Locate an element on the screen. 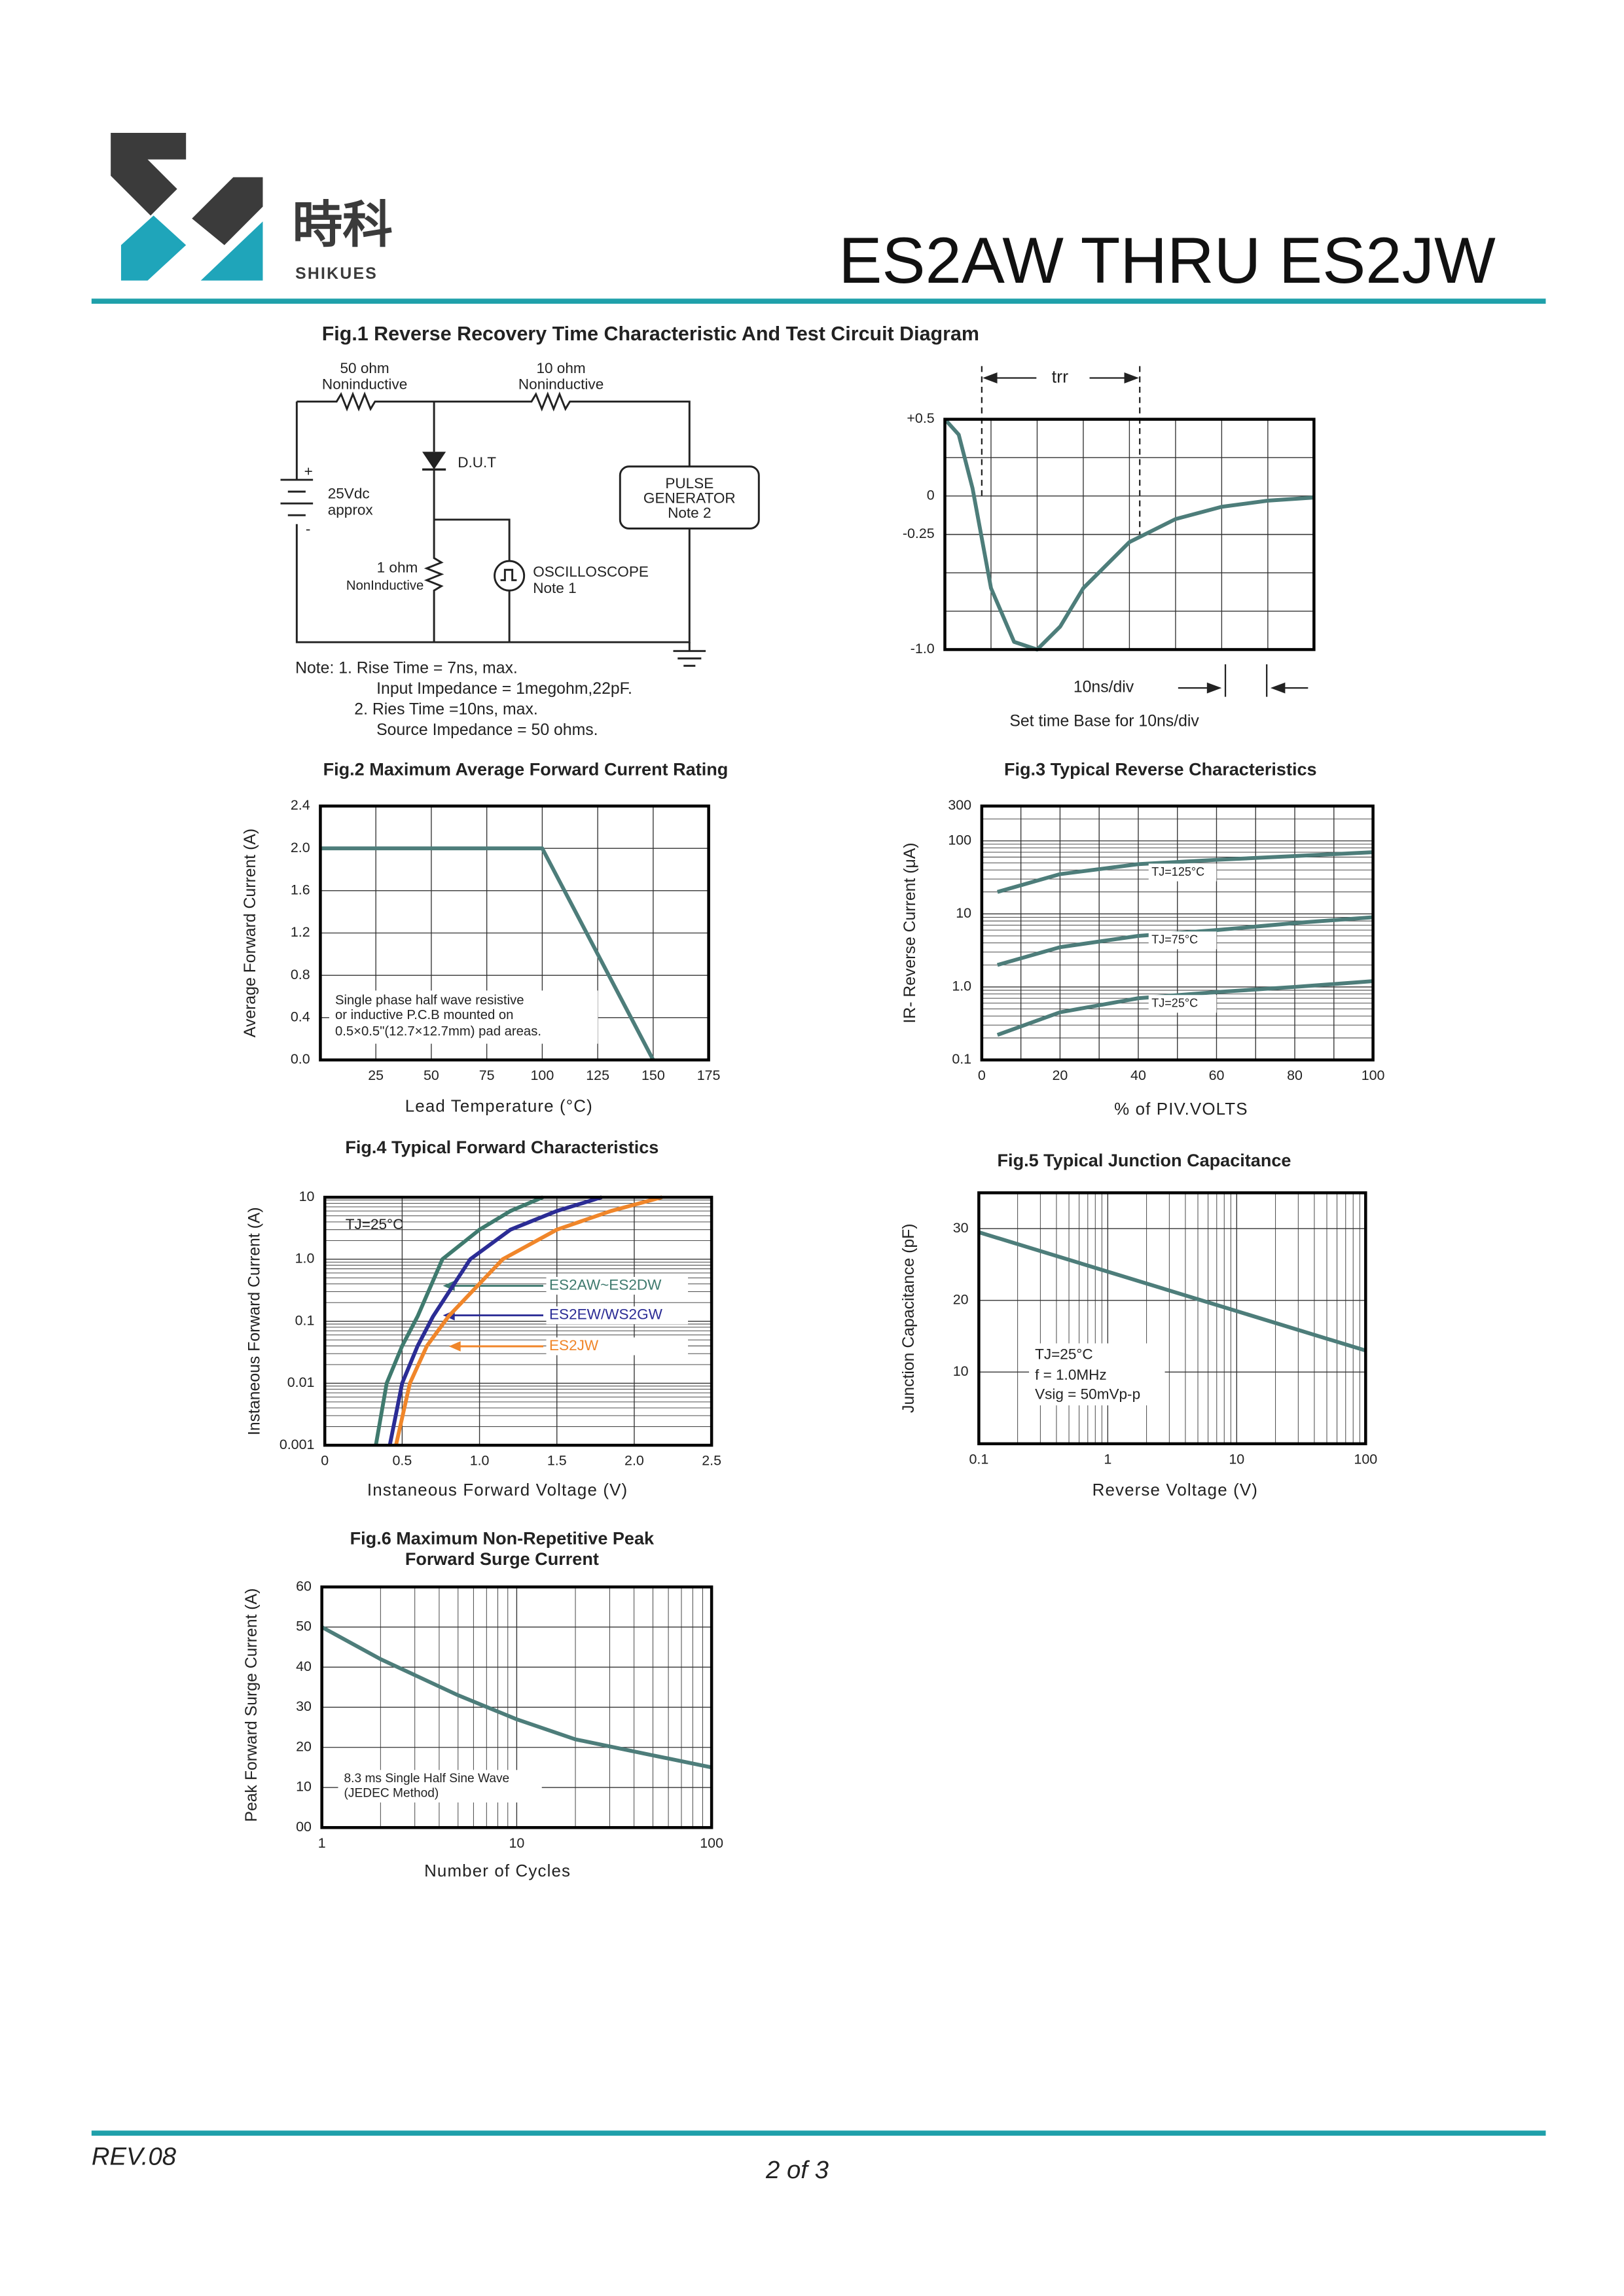 This screenshot has width=1624, height=2296. annotation: trr is located at coordinates (1060, 377).